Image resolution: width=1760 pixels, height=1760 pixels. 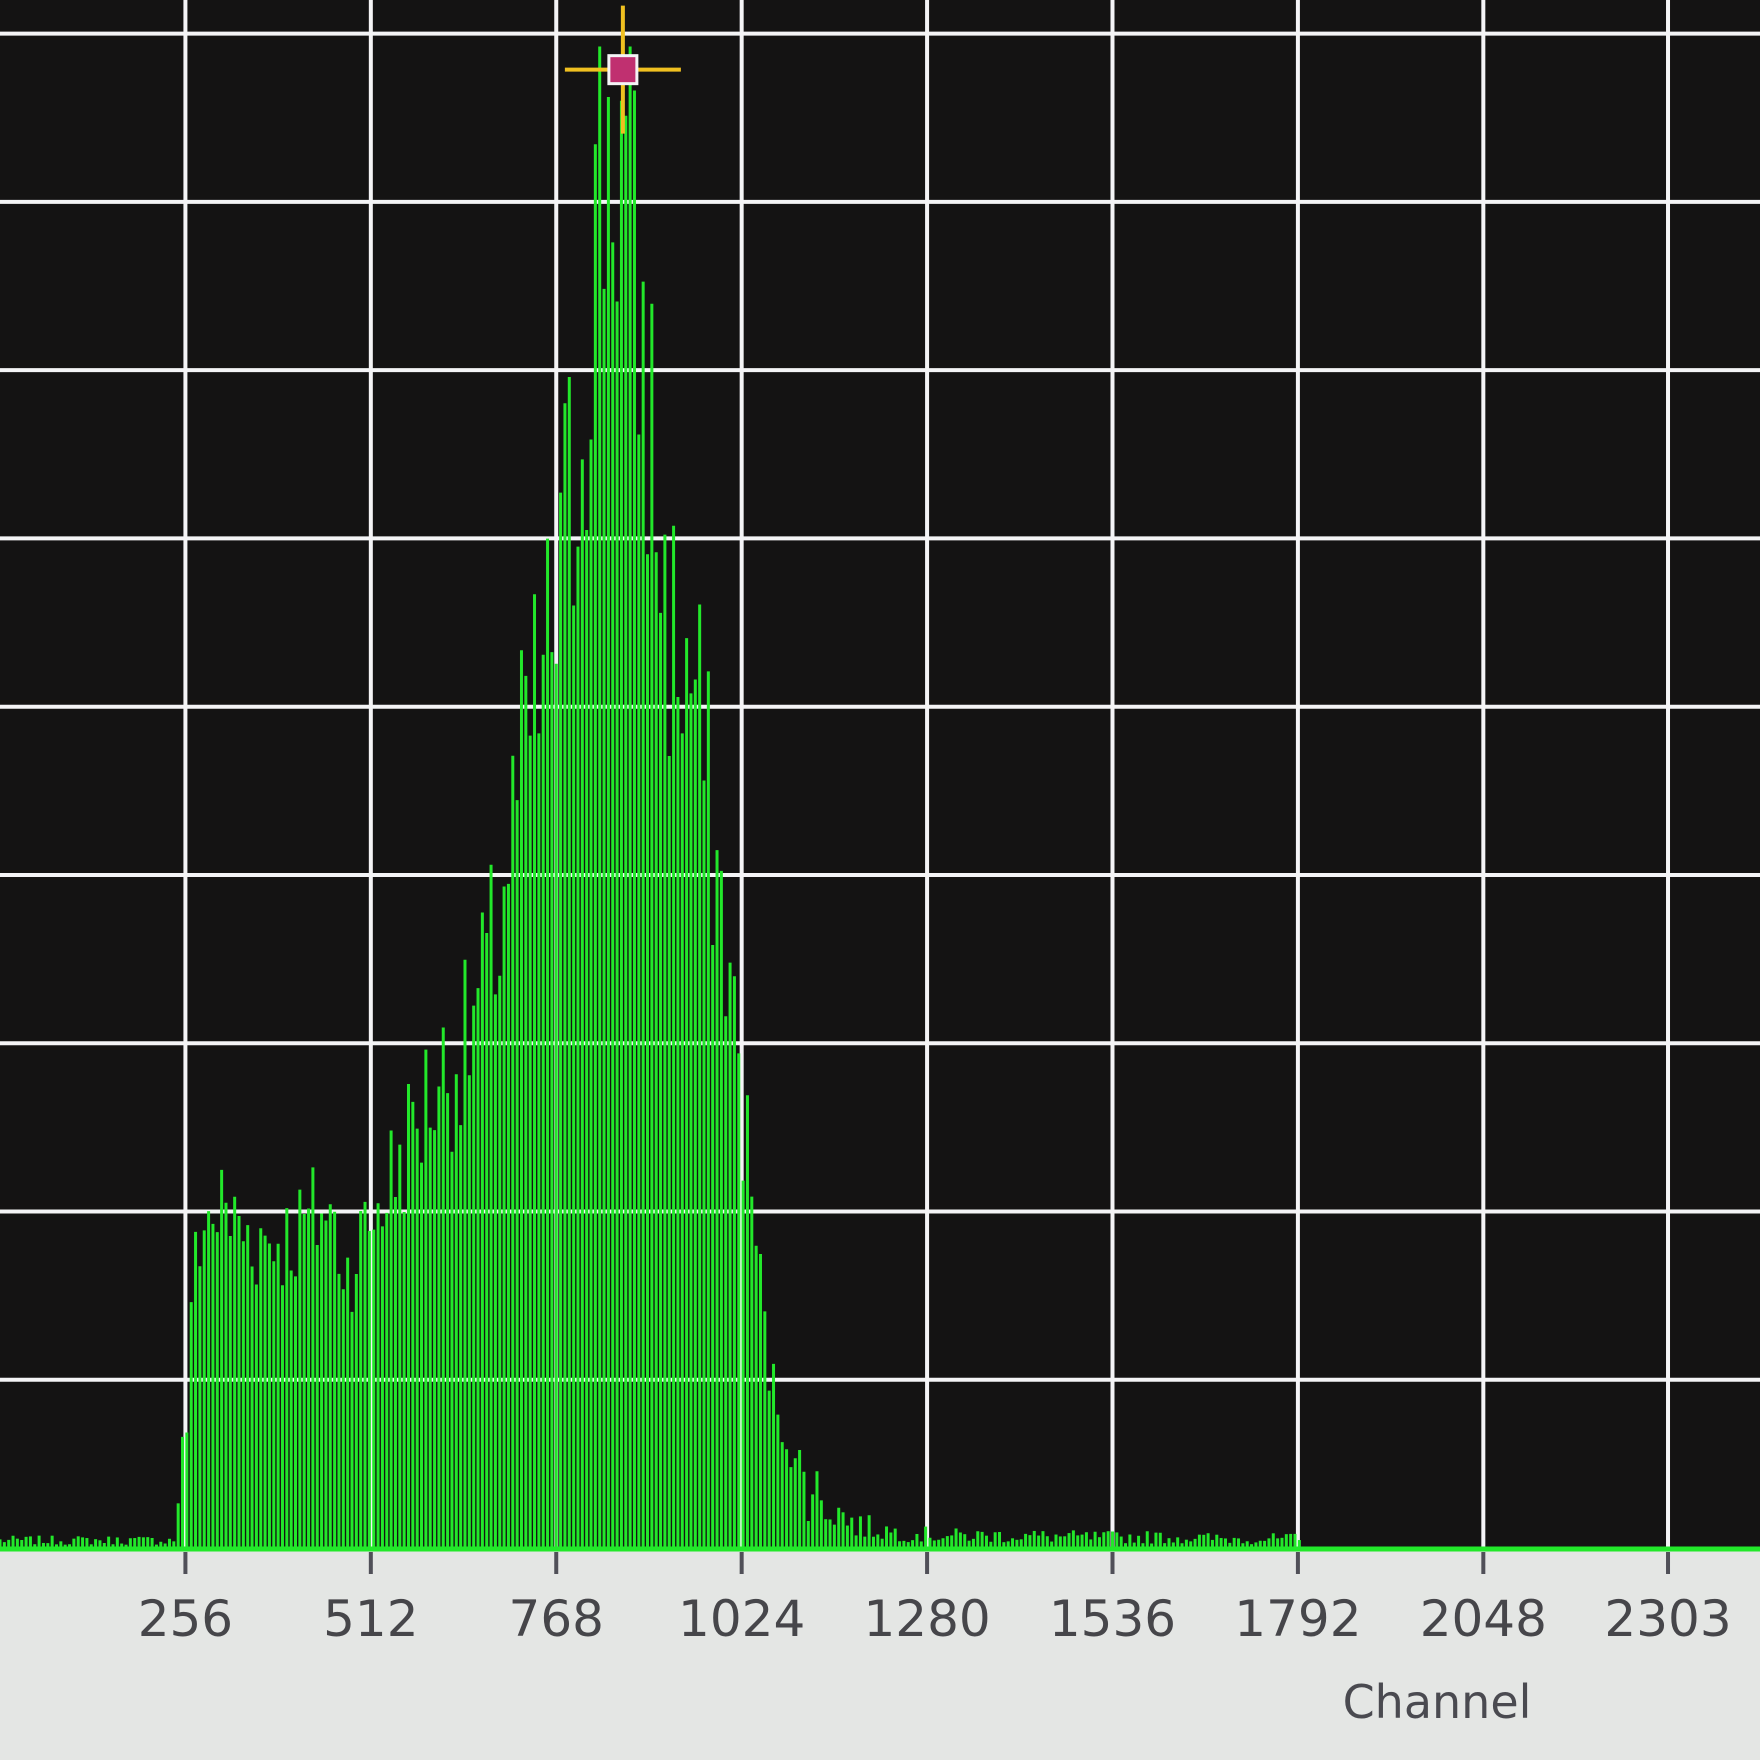 I want to click on peak-cursor-marker, so click(x=622, y=69).